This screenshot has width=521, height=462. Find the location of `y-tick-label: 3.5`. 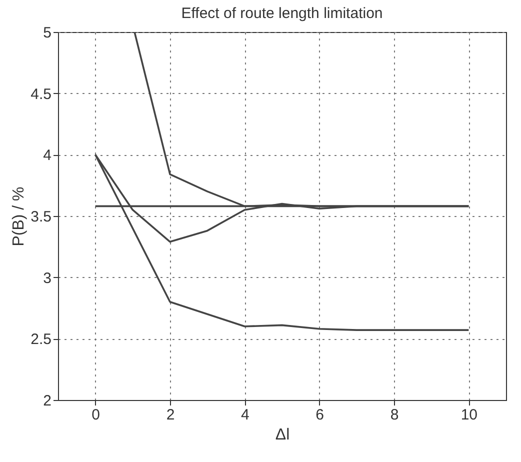

y-tick-label: 3.5 is located at coordinates (41, 217).